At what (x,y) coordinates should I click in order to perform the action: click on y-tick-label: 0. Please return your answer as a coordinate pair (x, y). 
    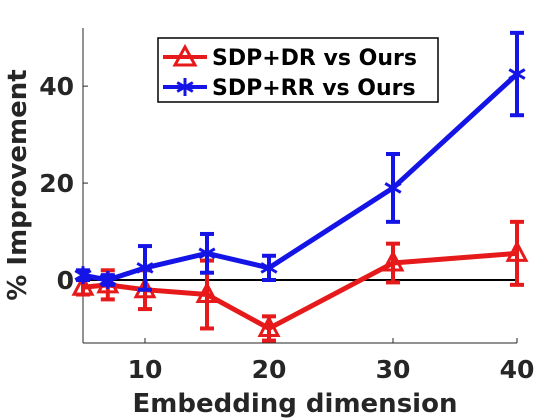
    Looking at the image, I should click on (65, 280).